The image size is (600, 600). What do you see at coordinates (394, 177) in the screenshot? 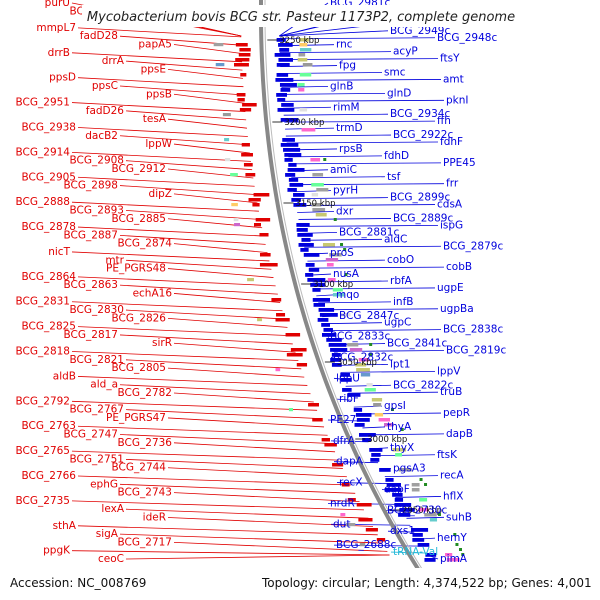
I see `gene-label: tsf` at bounding box center [394, 177].